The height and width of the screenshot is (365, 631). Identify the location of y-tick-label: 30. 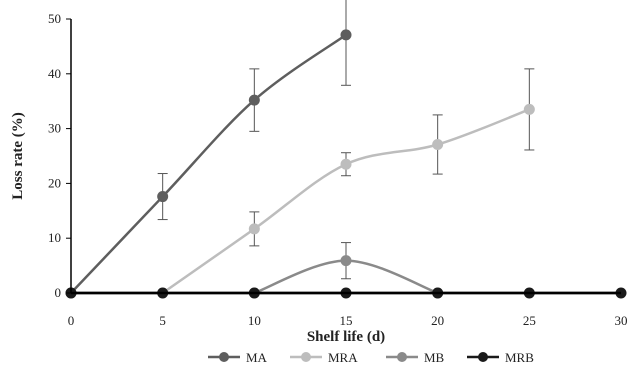
(54, 128).